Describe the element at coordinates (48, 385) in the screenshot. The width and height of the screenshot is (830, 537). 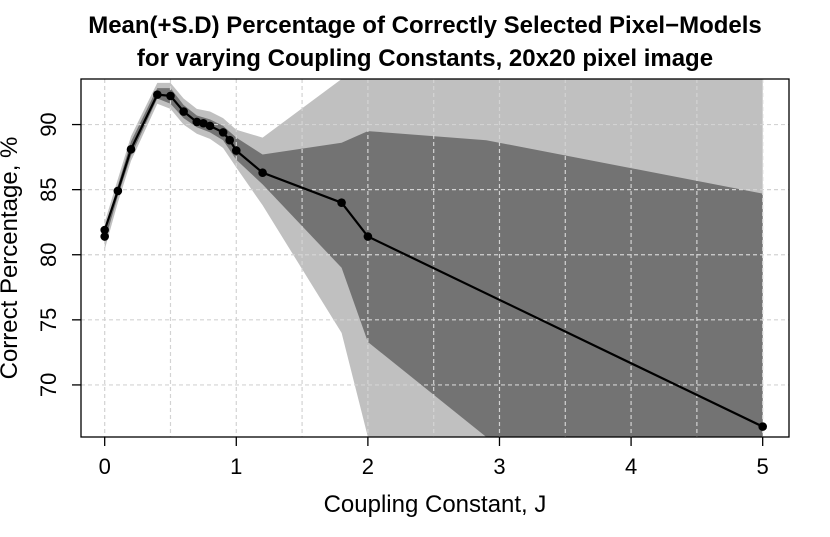
I see `y-tick-label: 70` at that location.